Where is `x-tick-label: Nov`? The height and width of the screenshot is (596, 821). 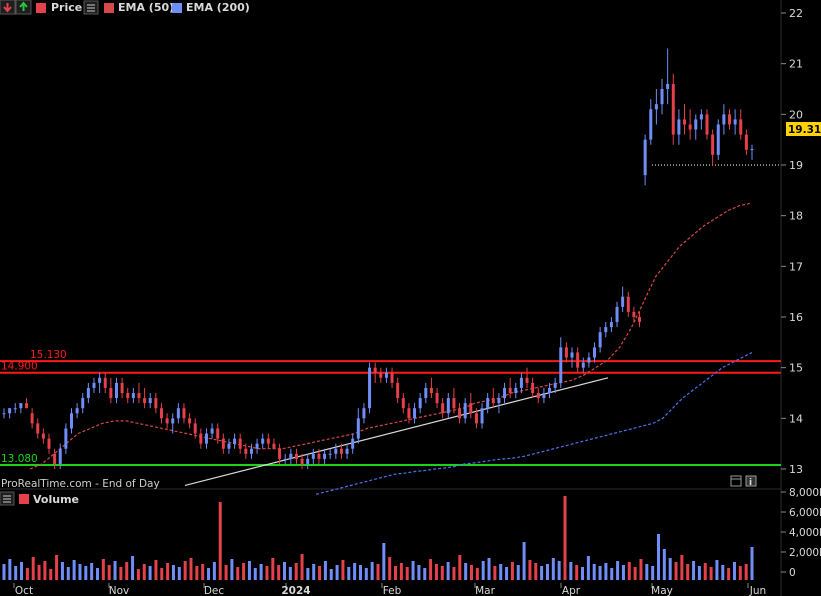
x-tick-label: Nov is located at coordinates (119, 590).